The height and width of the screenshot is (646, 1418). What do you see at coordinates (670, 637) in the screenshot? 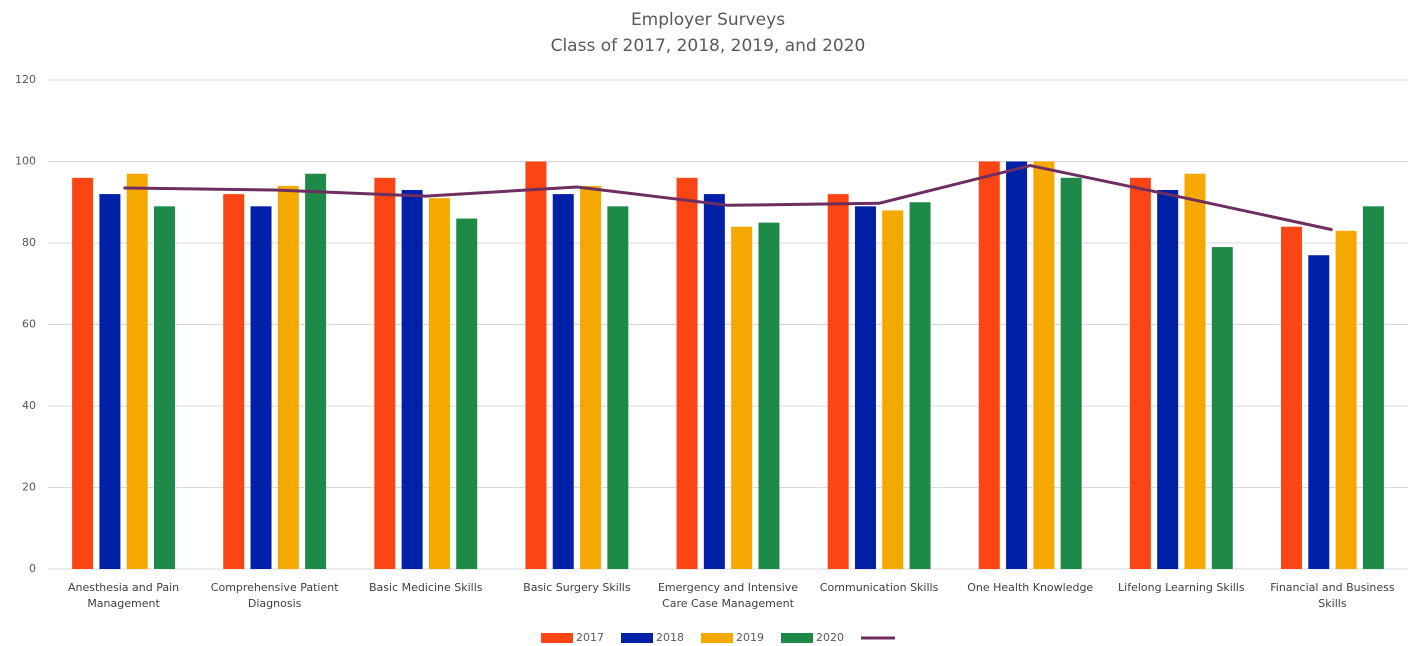
I see `legend-label: 2018` at bounding box center [670, 637].